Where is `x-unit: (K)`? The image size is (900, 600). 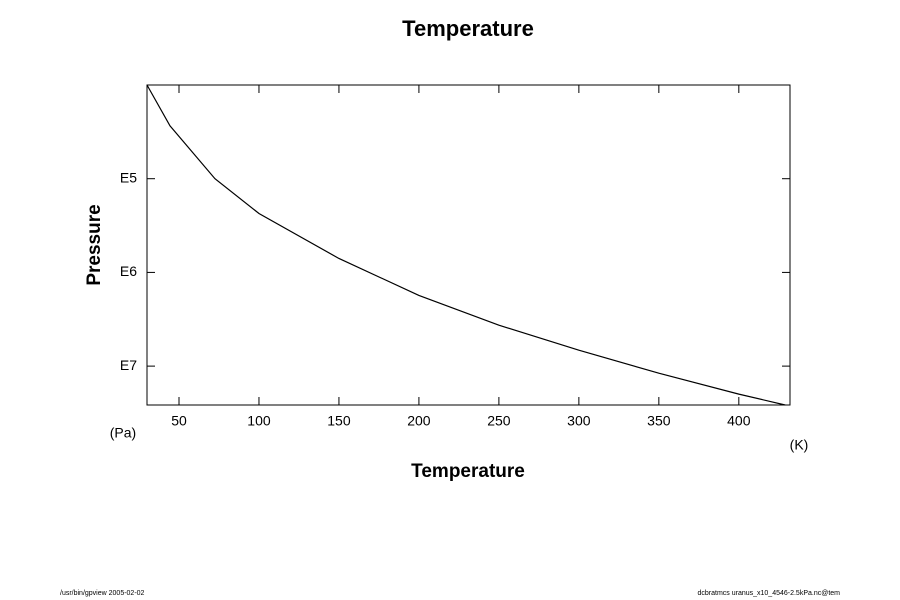
x-unit: (K) is located at coordinates (799, 445).